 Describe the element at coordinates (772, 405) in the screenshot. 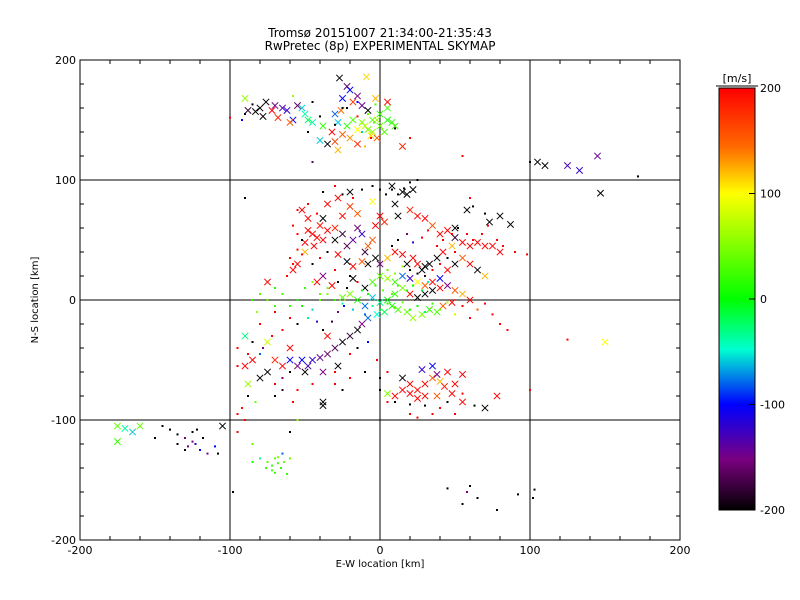

I see `colorbar-tick-label: -100` at that location.